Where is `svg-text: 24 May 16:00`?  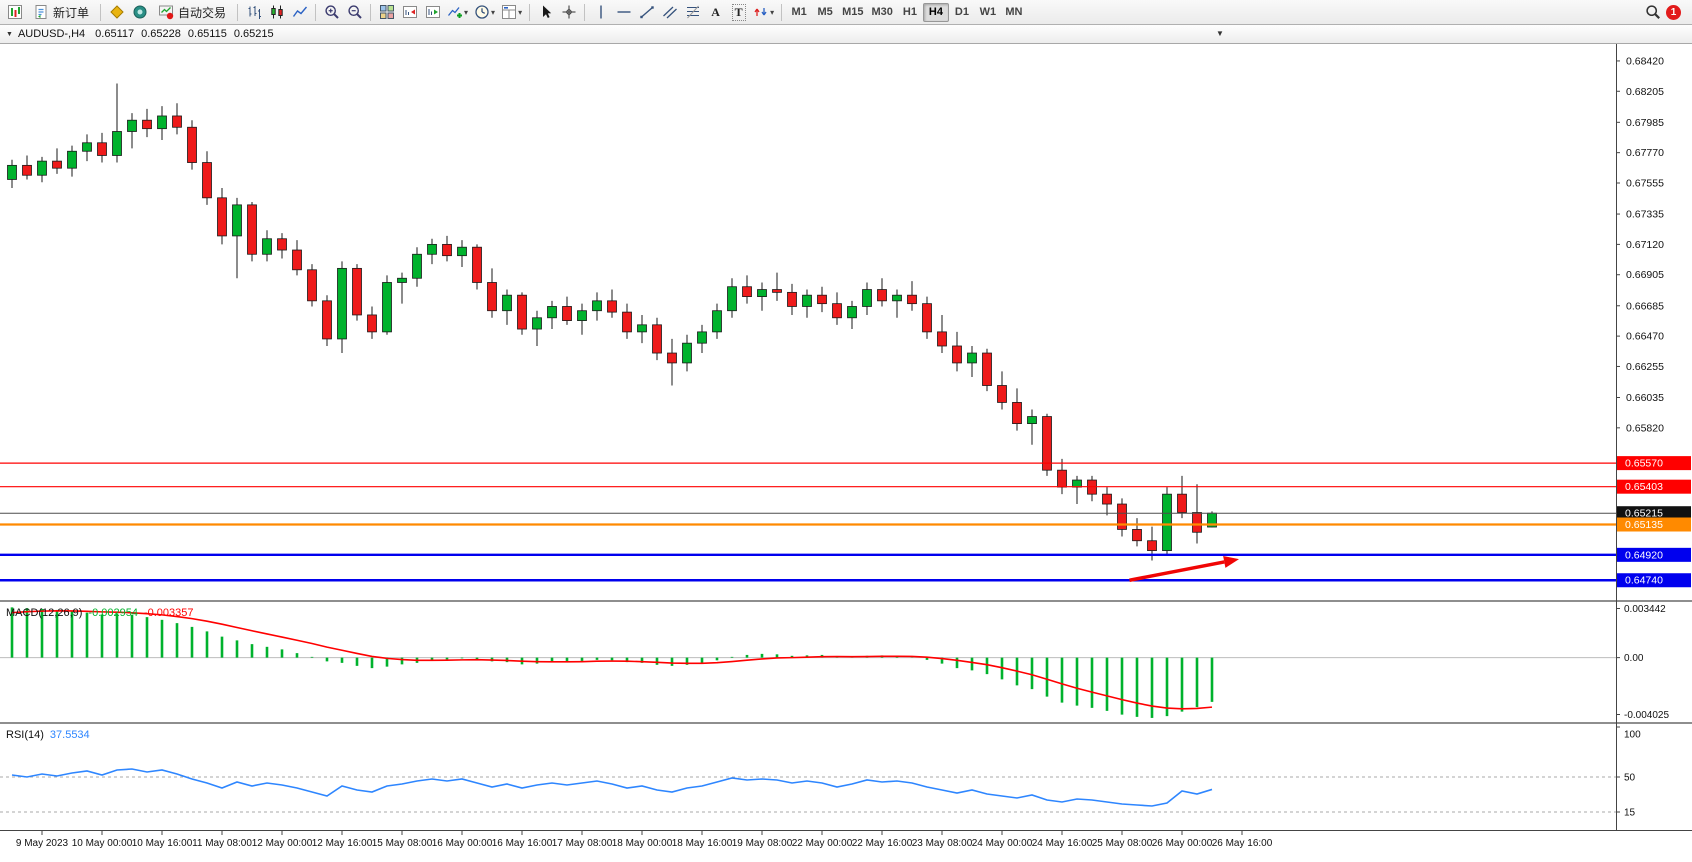
svg-text: 24 May 16:00 is located at coordinates (1062, 843).